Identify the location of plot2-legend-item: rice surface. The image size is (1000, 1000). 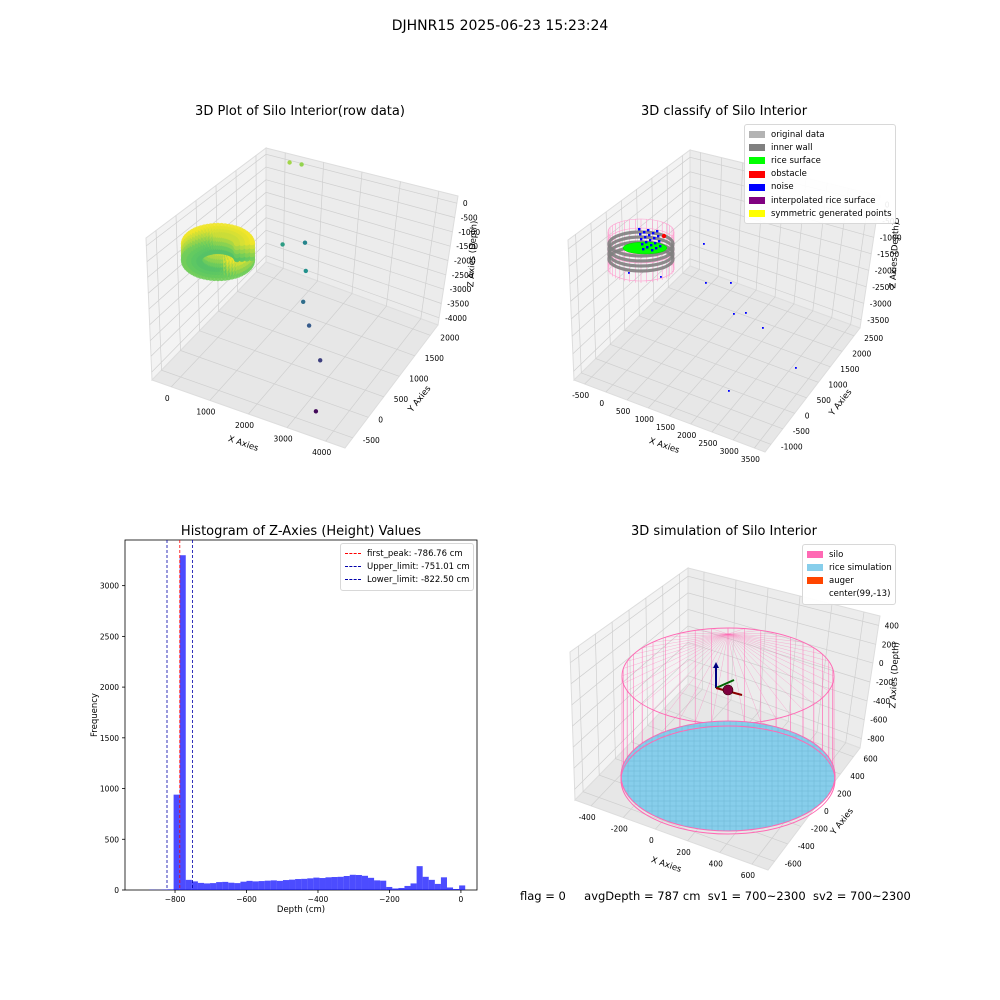
(820, 160).